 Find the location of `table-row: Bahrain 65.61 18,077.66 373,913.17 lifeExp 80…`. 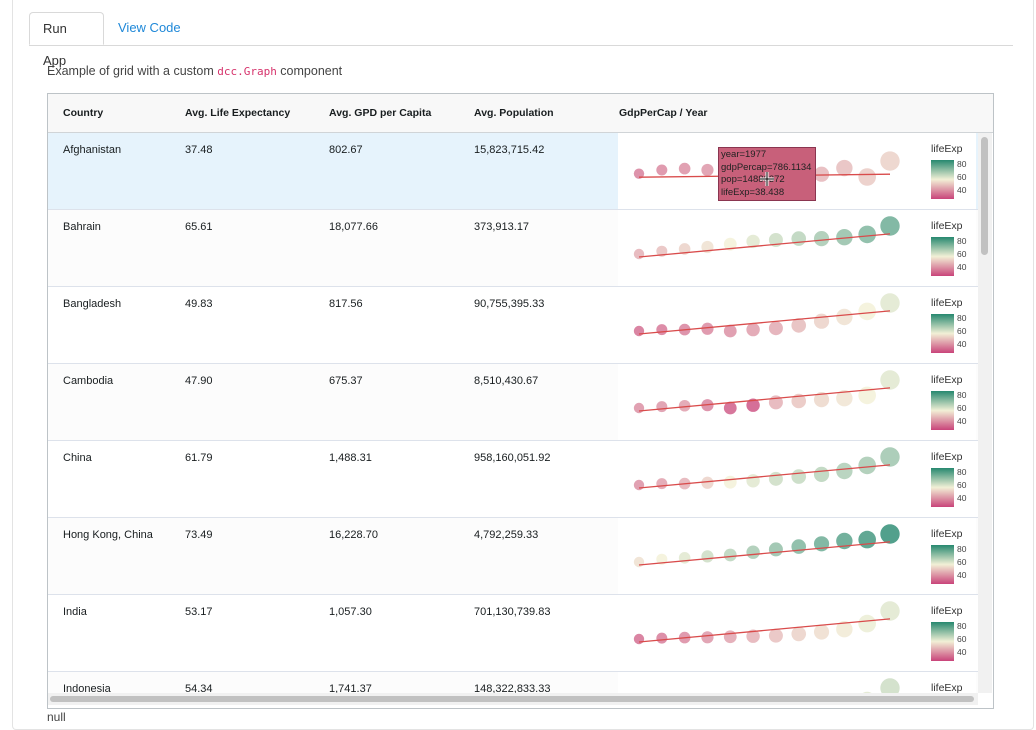

table-row: Bahrain 65.61 18,077.66 373,913.17 lifeExp 80… is located at coordinates (513, 248).